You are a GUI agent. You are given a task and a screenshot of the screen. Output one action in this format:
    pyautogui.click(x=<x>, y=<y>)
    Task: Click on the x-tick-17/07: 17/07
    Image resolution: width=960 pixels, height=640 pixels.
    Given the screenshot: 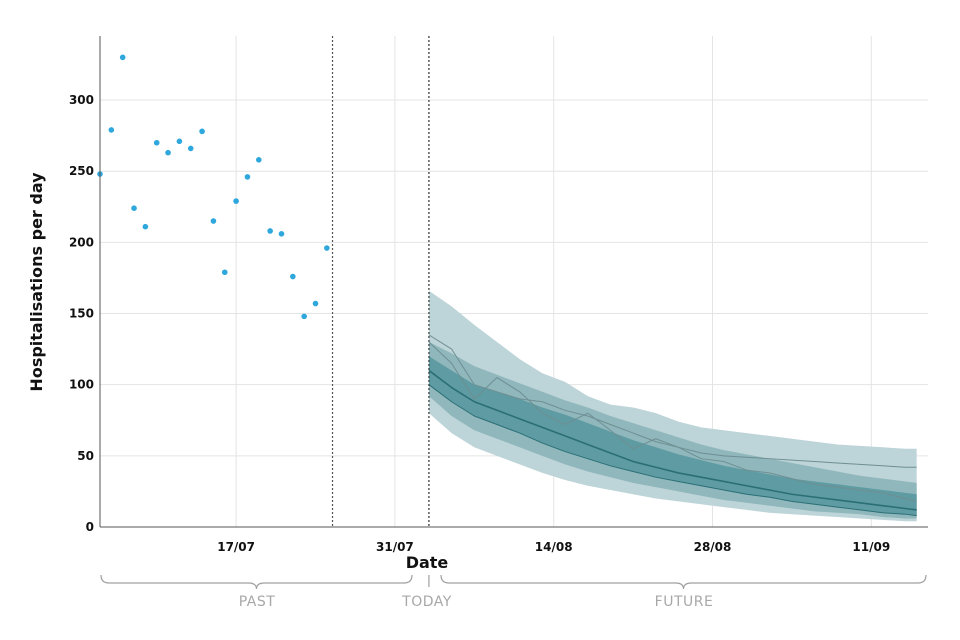 What is the action you would take?
    pyautogui.click(x=236, y=547)
    